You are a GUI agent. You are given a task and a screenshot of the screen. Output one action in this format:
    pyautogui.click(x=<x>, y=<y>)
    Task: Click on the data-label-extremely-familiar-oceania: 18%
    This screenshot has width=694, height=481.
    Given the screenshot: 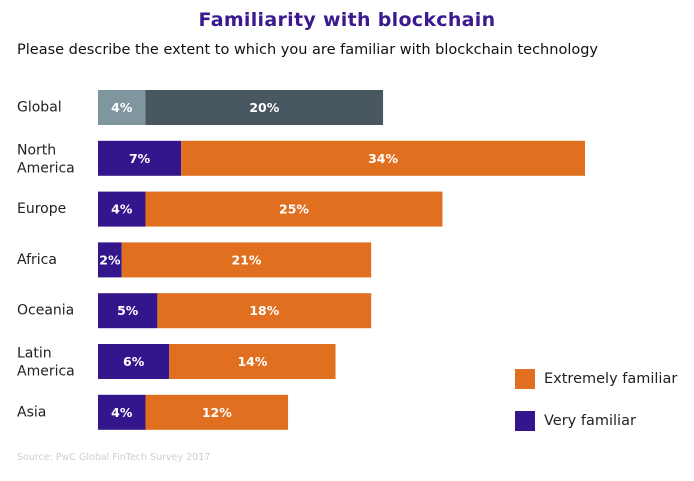 What is the action you would take?
    pyautogui.click(x=264, y=310)
    